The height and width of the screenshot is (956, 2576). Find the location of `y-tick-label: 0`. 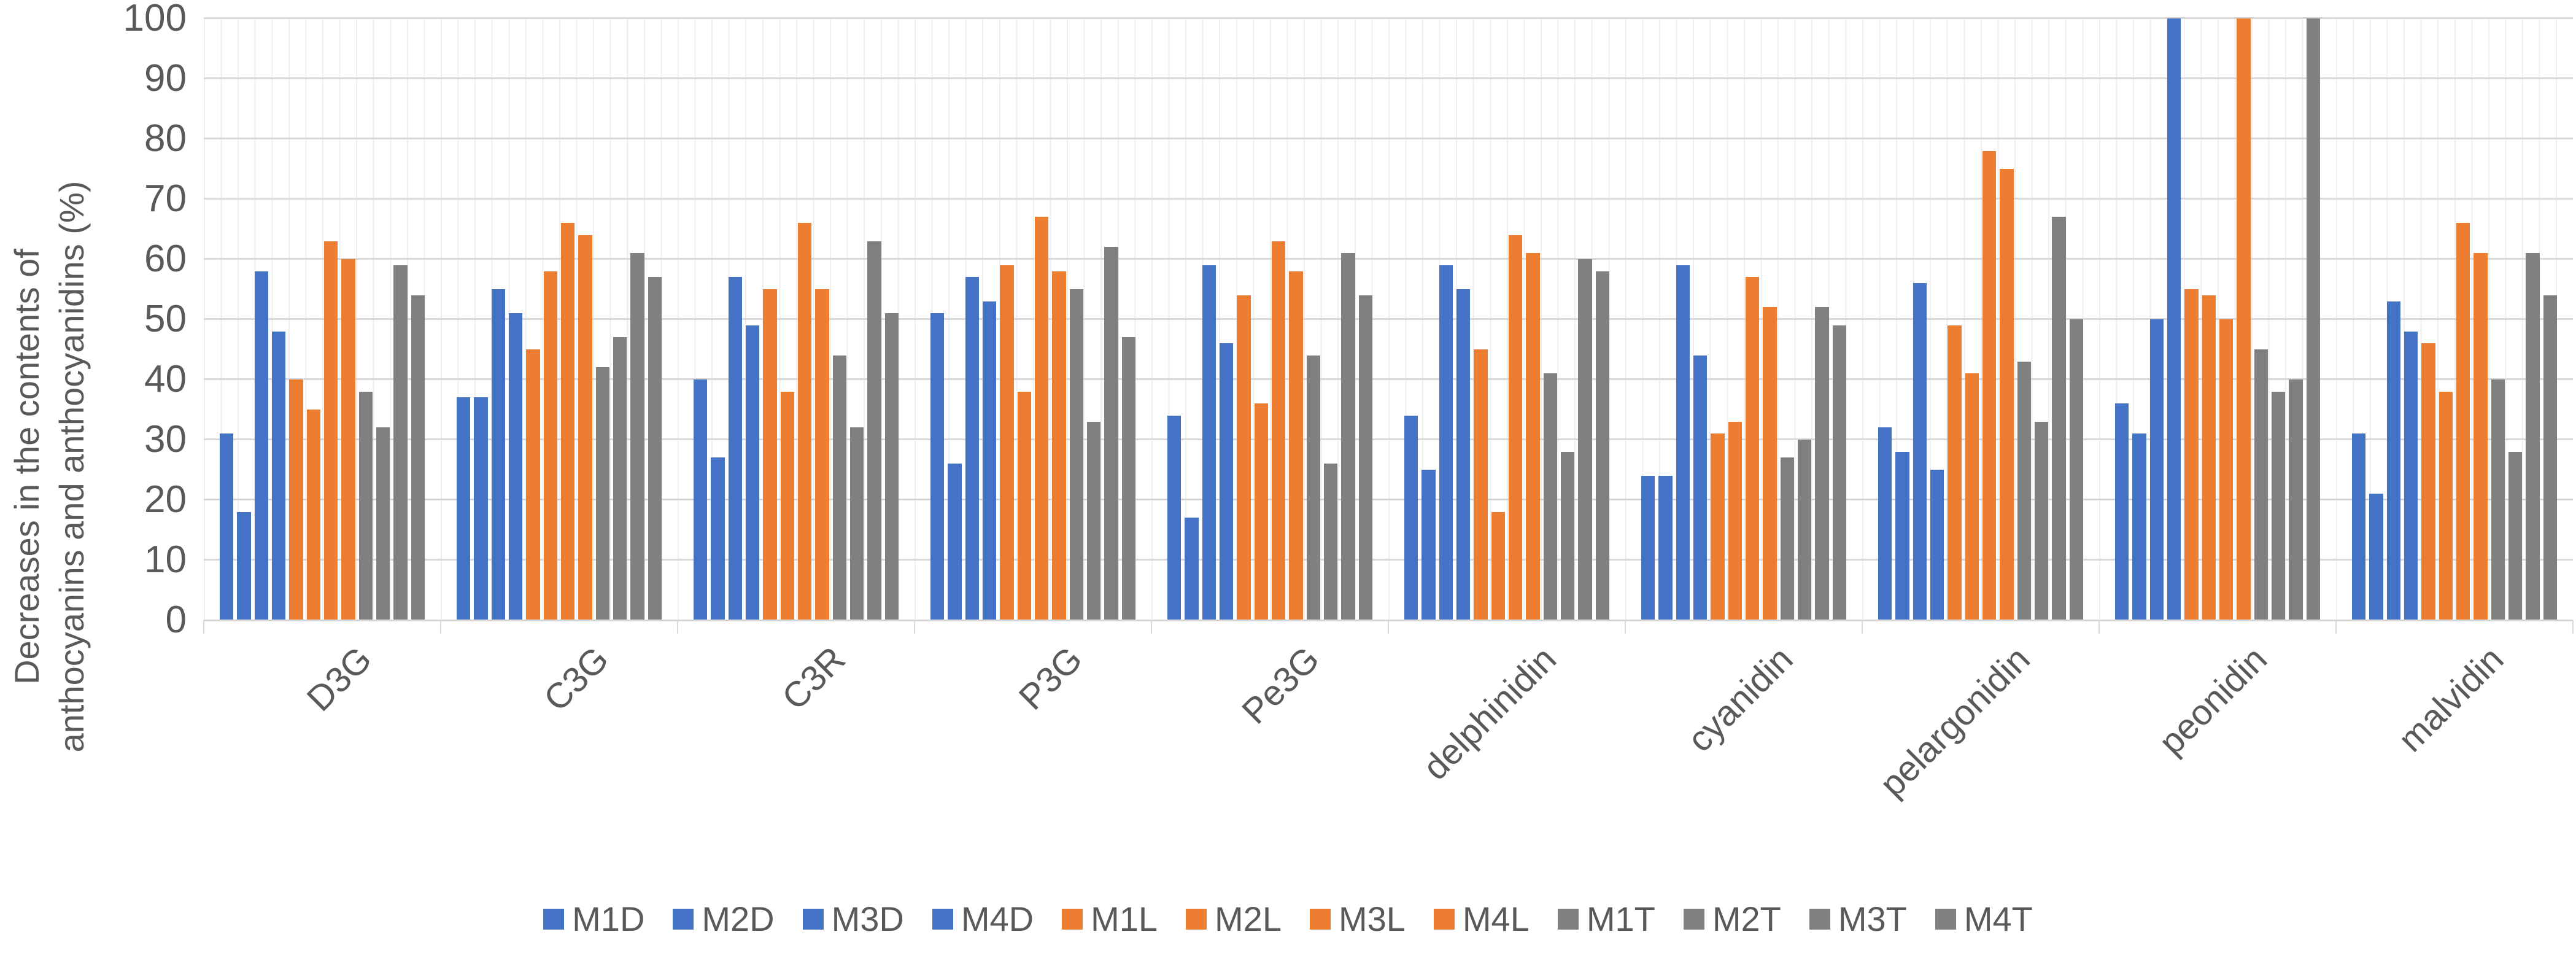

y-tick-label: 0 is located at coordinates (176, 620).